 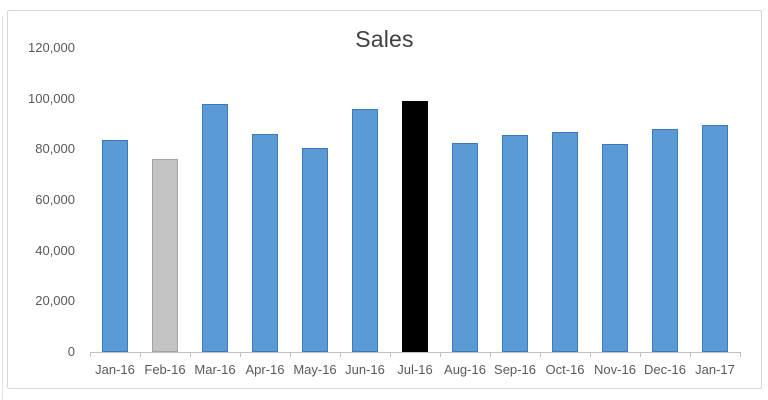 What do you see at coordinates (55, 149) in the screenshot?
I see `y-tick-label: 80,000` at bounding box center [55, 149].